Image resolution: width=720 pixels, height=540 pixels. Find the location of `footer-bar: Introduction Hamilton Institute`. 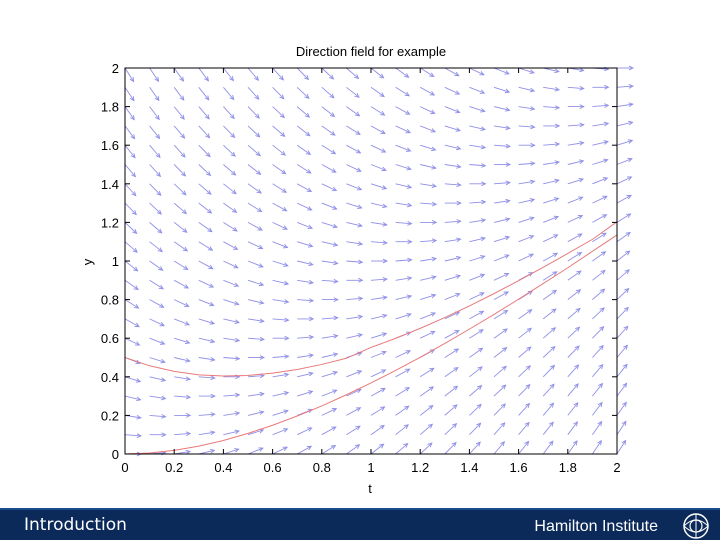

footer-bar: Introduction Hamilton Institute is located at coordinates (360, 524).